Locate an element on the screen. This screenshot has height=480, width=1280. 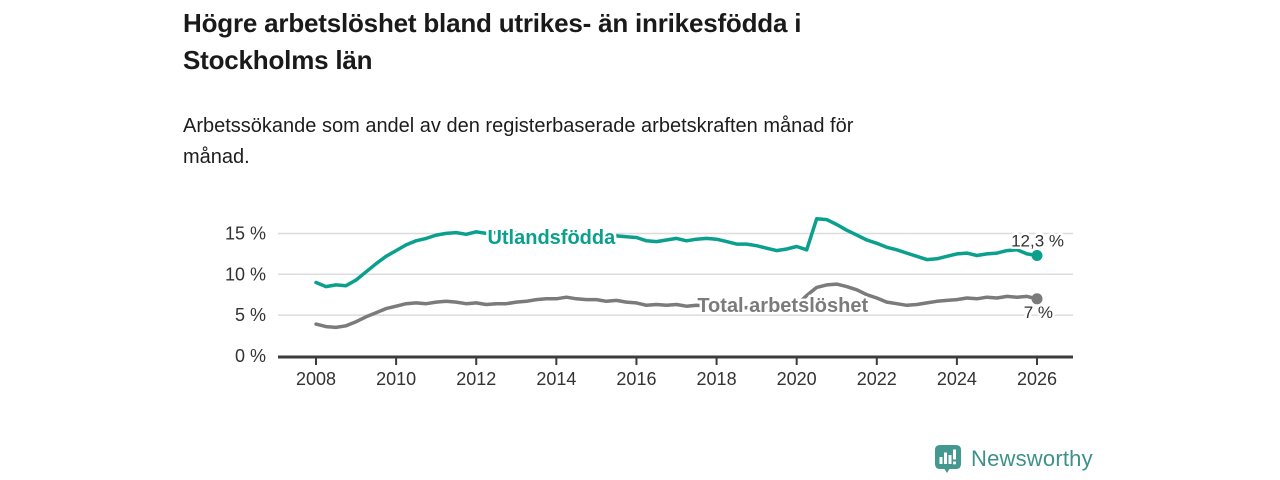
y-tick-label: 0 % is located at coordinates (250, 356).